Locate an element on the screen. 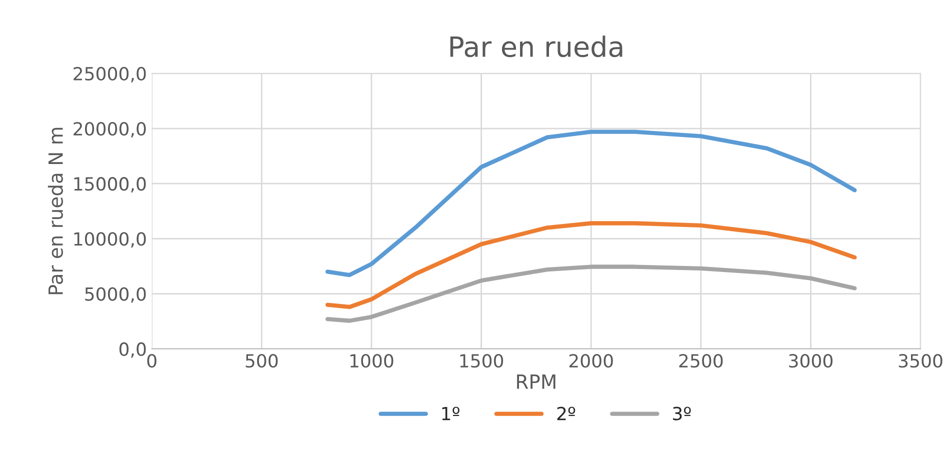  legend-label: 1º is located at coordinates (451, 413).